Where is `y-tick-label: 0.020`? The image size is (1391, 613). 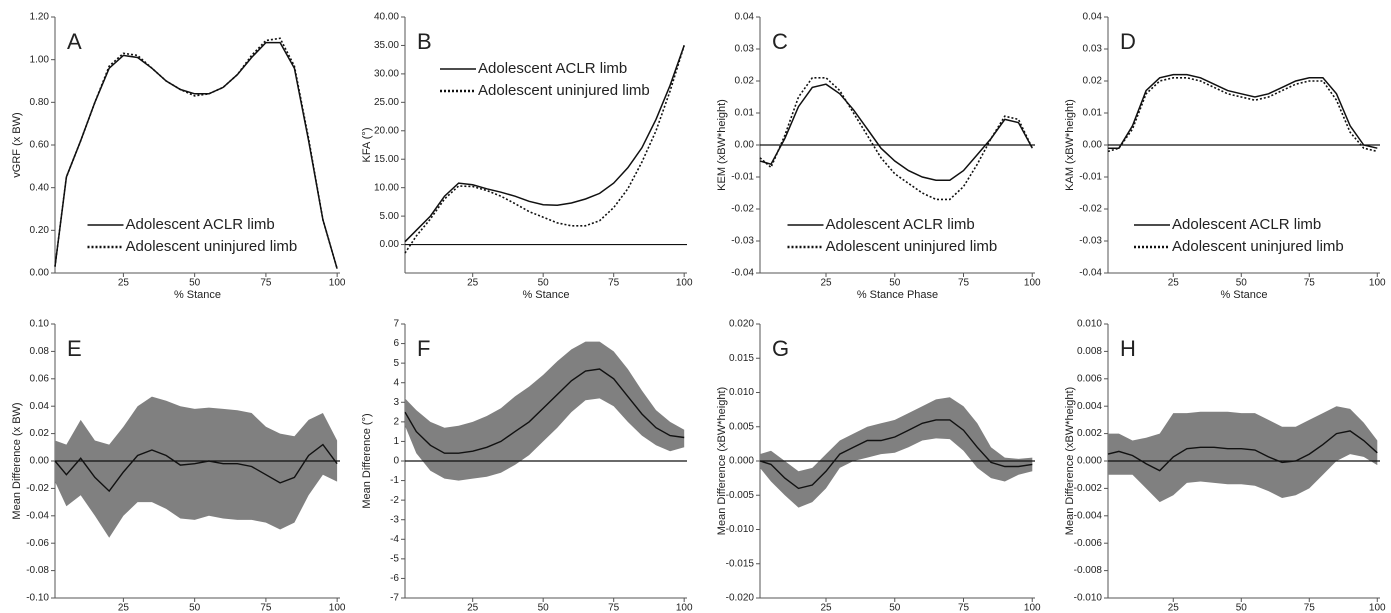 y-tick-label: 0.020 is located at coordinates (741, 324).